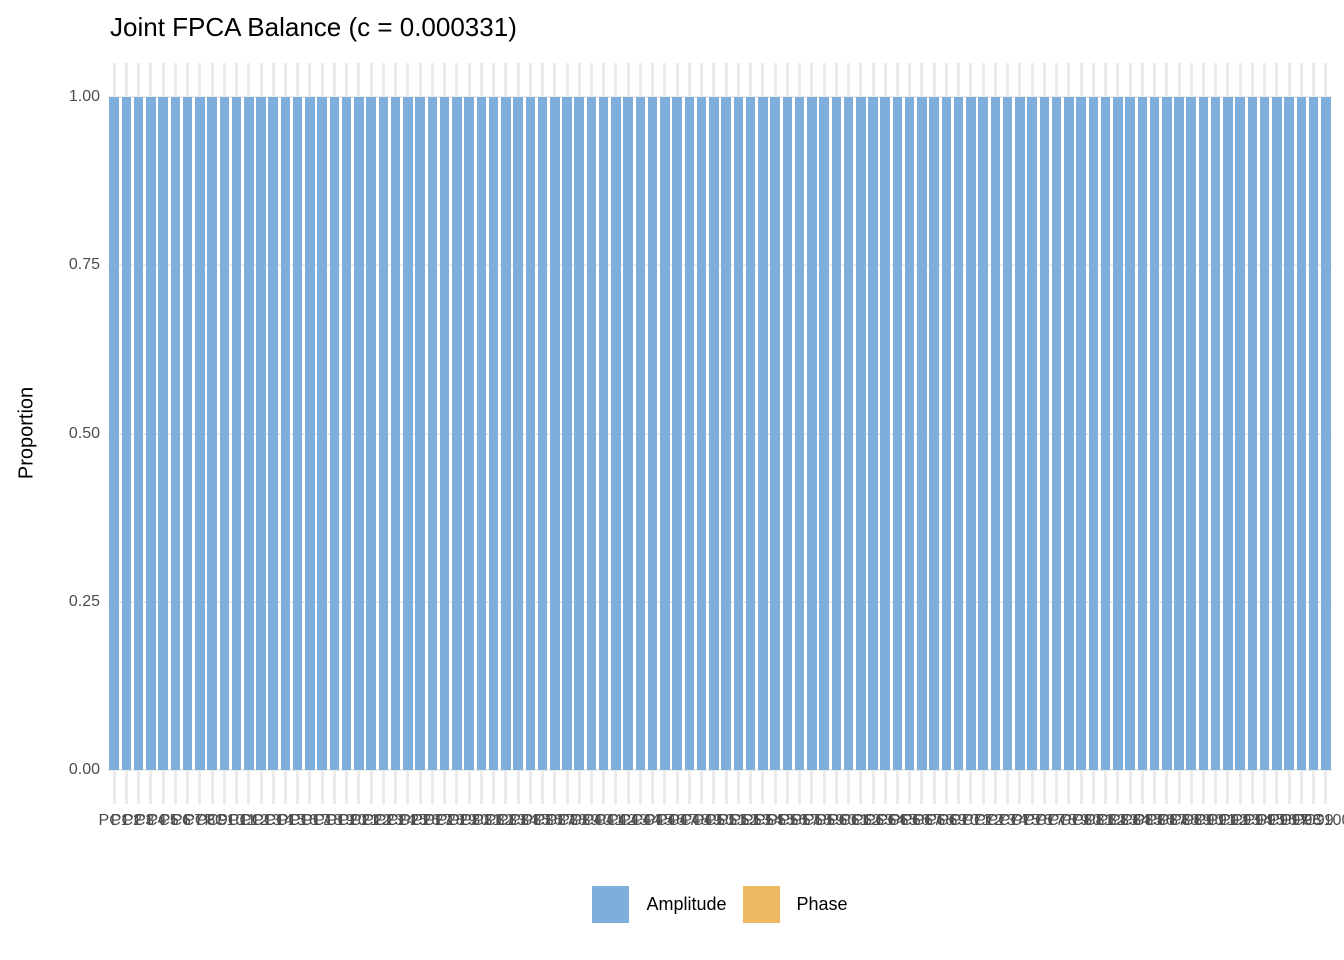  I want to click on x-tick-label: PC52, so click(738, 820).